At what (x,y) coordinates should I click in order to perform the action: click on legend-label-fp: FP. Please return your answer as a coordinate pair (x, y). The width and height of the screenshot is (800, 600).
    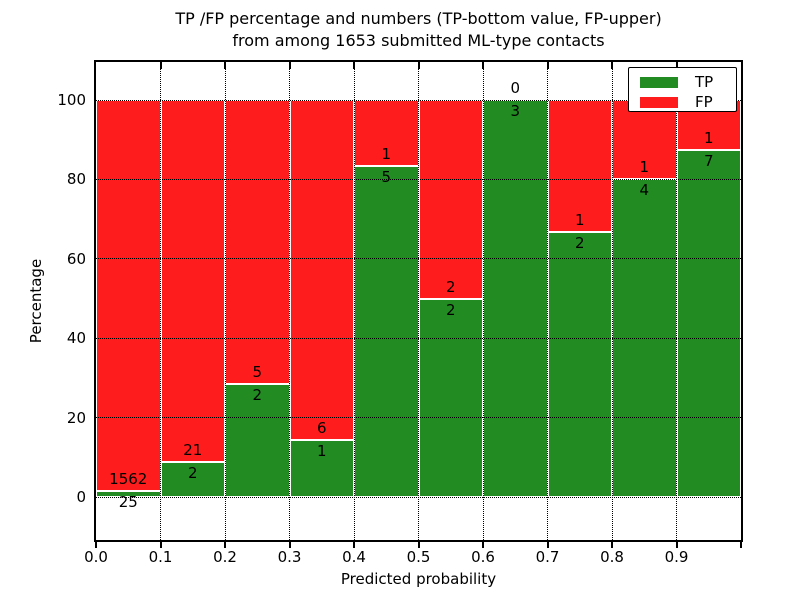
    Looking at the image, I should click on (704, 102).